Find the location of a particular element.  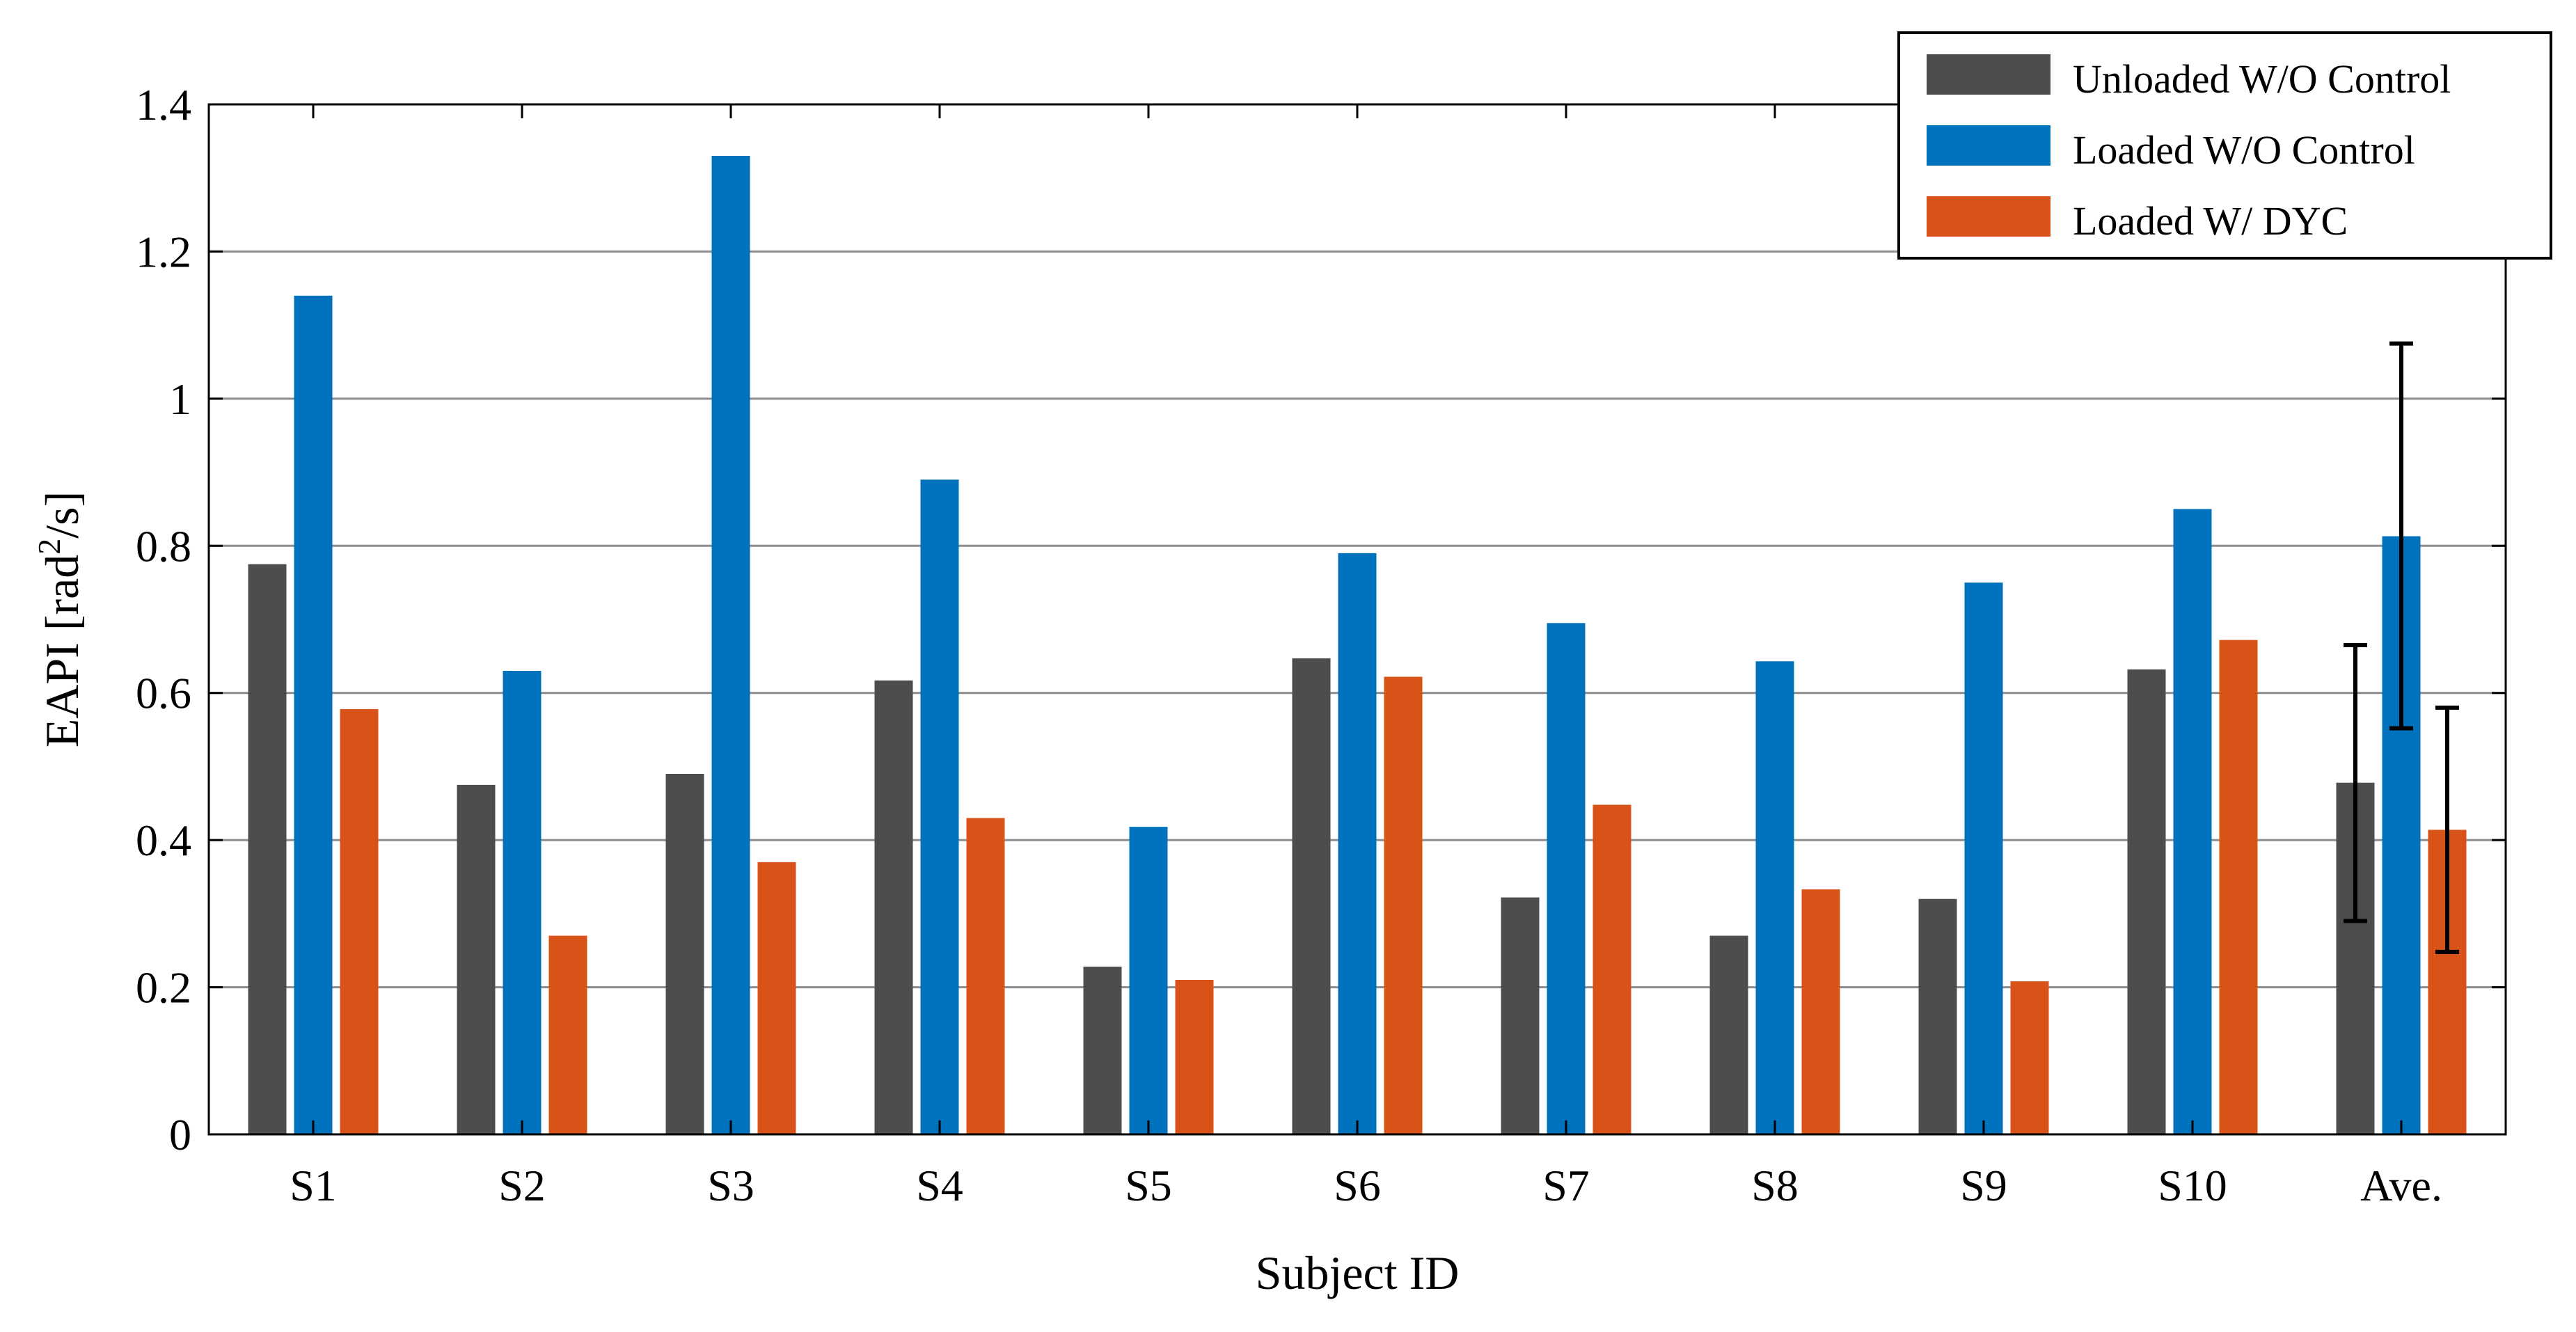

x-tick-label: S8 is located at coordinates (1775, 1185).